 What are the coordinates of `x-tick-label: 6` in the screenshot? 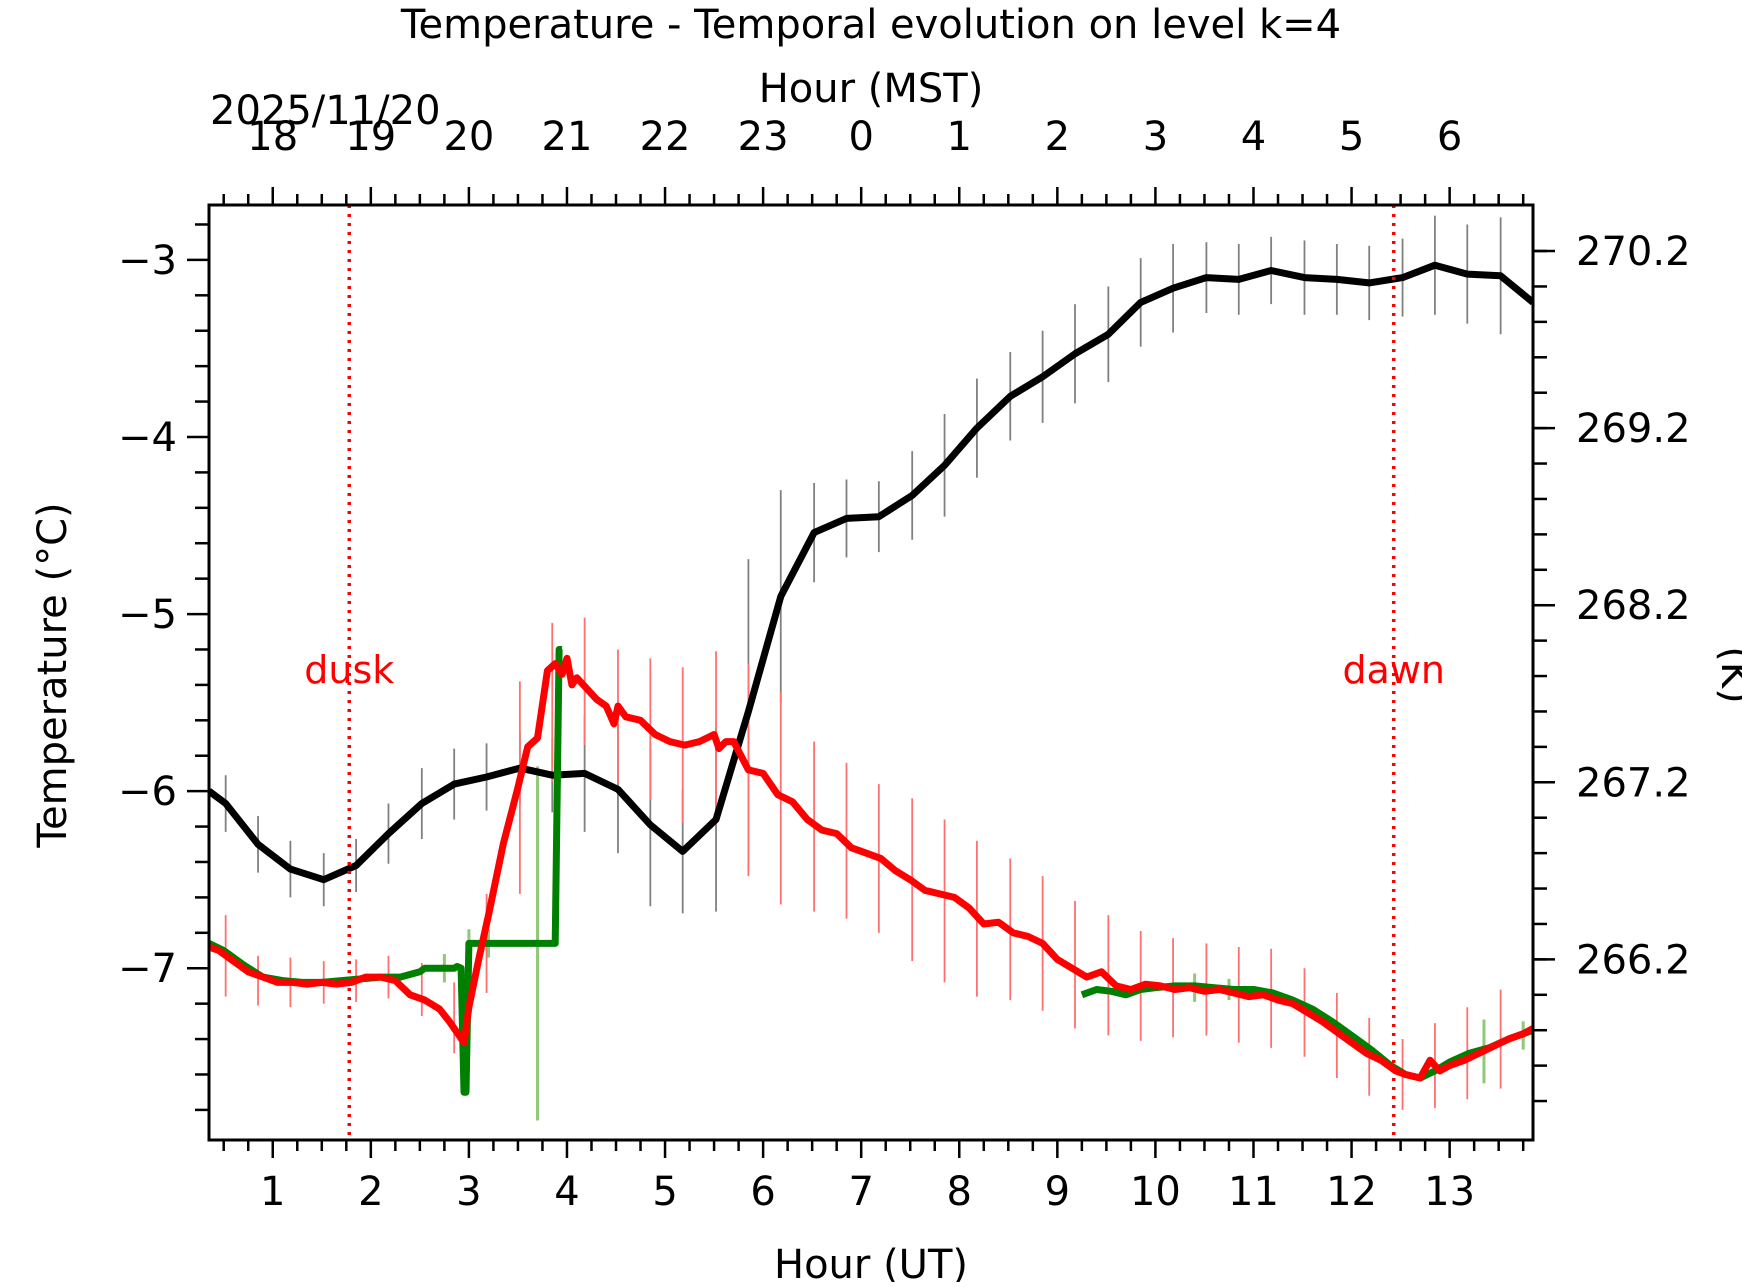 It's located at (762, 1192).